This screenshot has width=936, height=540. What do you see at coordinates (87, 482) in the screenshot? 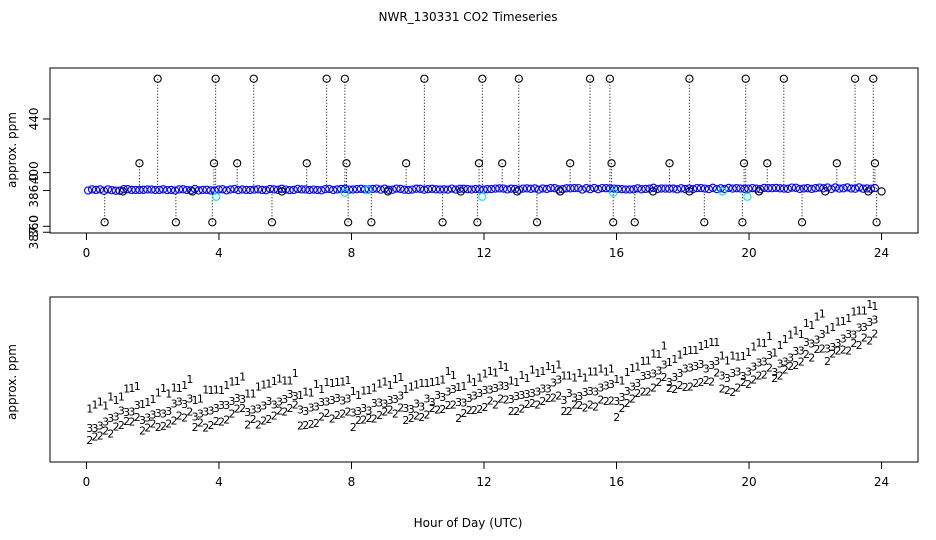
I see `bottom-x-tick-label: 0` at bounding box center [87, 482].